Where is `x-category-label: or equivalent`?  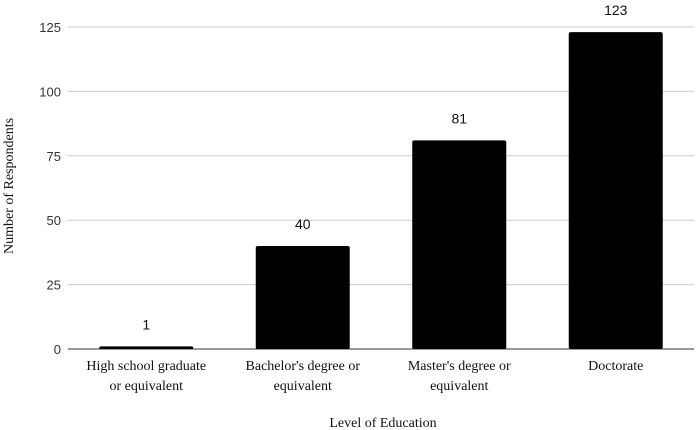 x-category-label: or equivalent is located at coordinates (147, 386).